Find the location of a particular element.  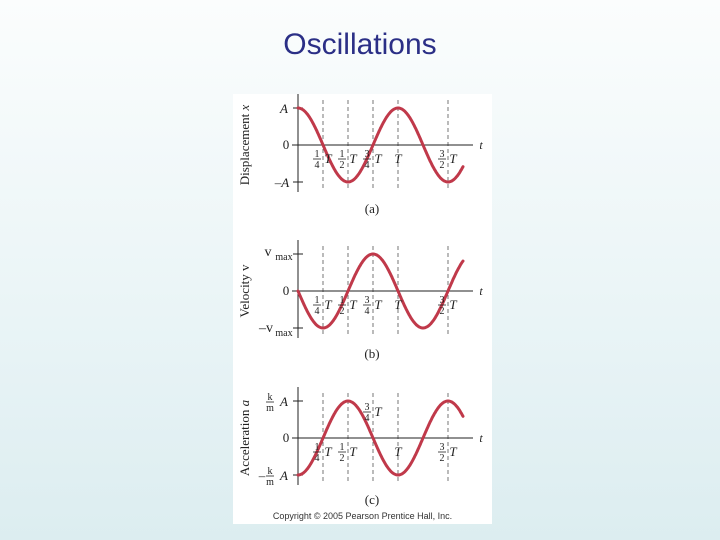

top-label-subscript: max is located at coordinates (283, 257).